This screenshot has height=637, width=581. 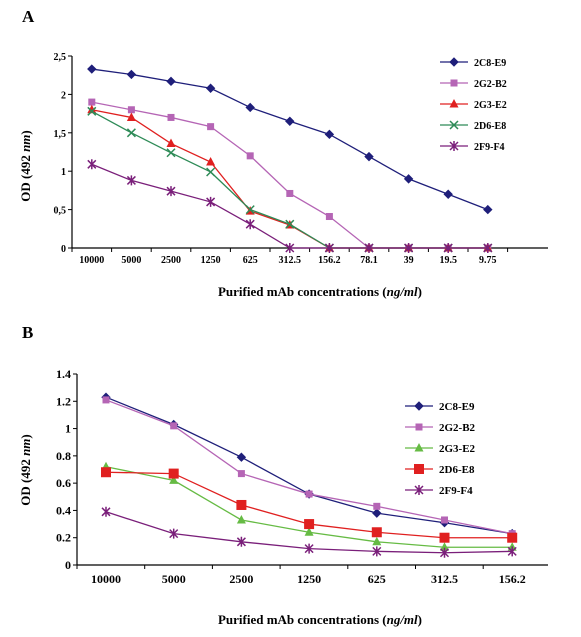 What do you see at coordinates (28, 16) in the screenshot?
I see `panel-a-label: A` at bounding box center [28, 16].